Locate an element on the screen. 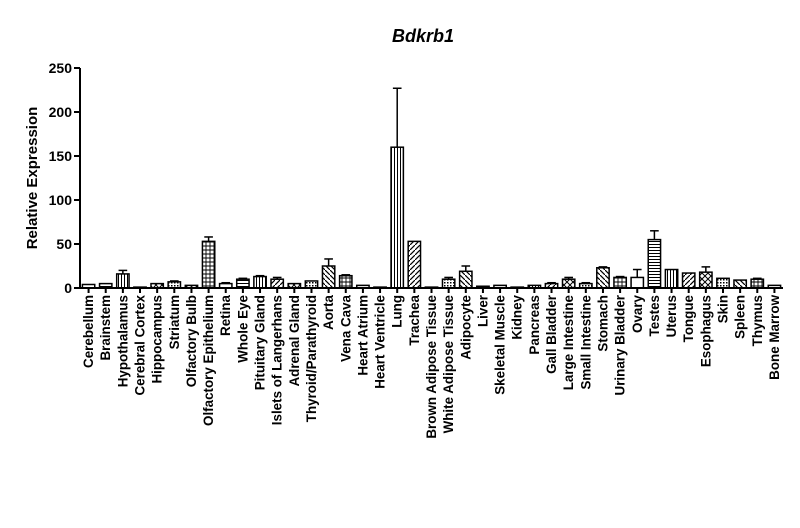  x-tick-label: Brainstem is located at coordinates (105, 328).